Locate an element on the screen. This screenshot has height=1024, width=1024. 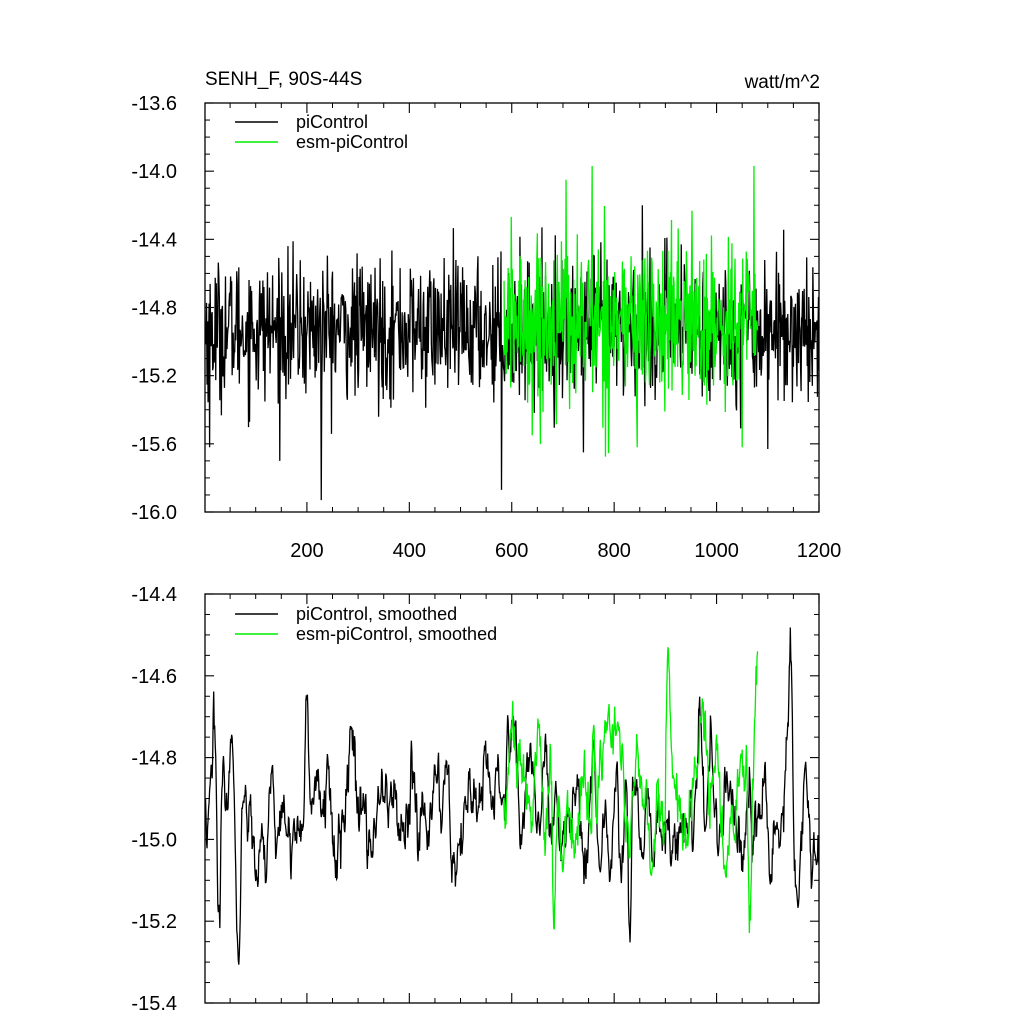
x-tick-label: 1000 is located at coordinates (716, 551).